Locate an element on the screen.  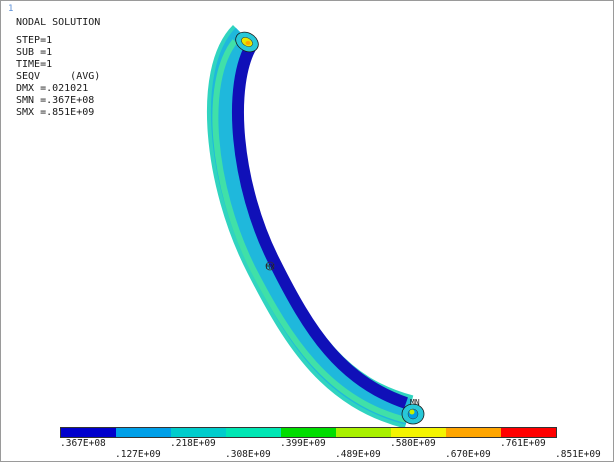
svg-text: MX is located at coordinates (270, 267).